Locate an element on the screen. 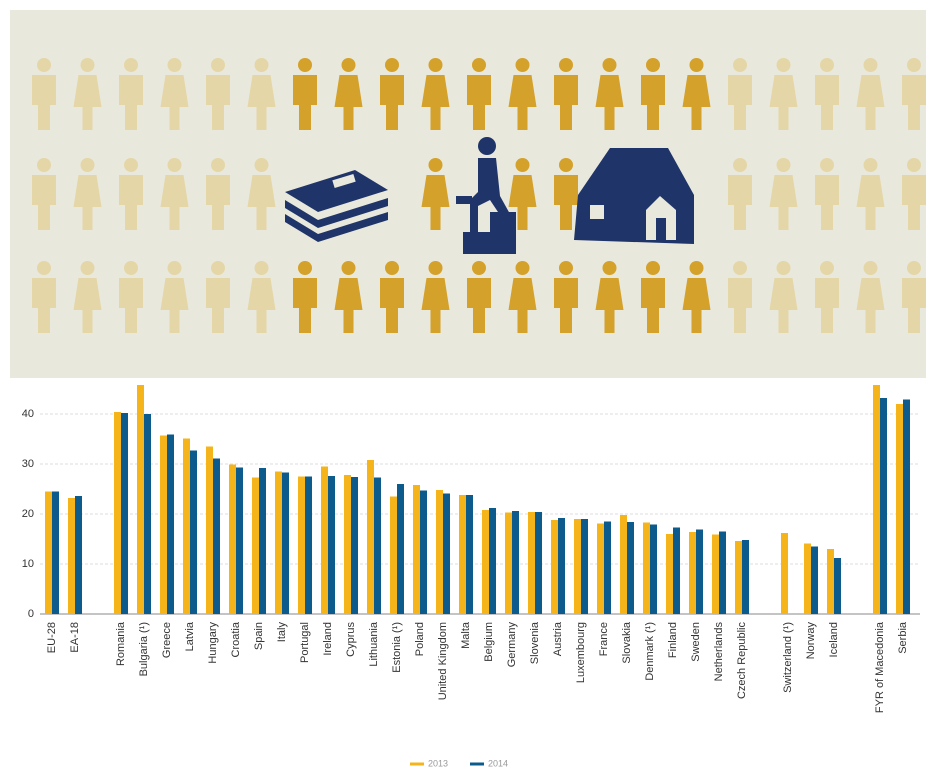 The width and height of the screenshot is (936, 773). y-tick-label: 40 is located at coordinates (28, 414).